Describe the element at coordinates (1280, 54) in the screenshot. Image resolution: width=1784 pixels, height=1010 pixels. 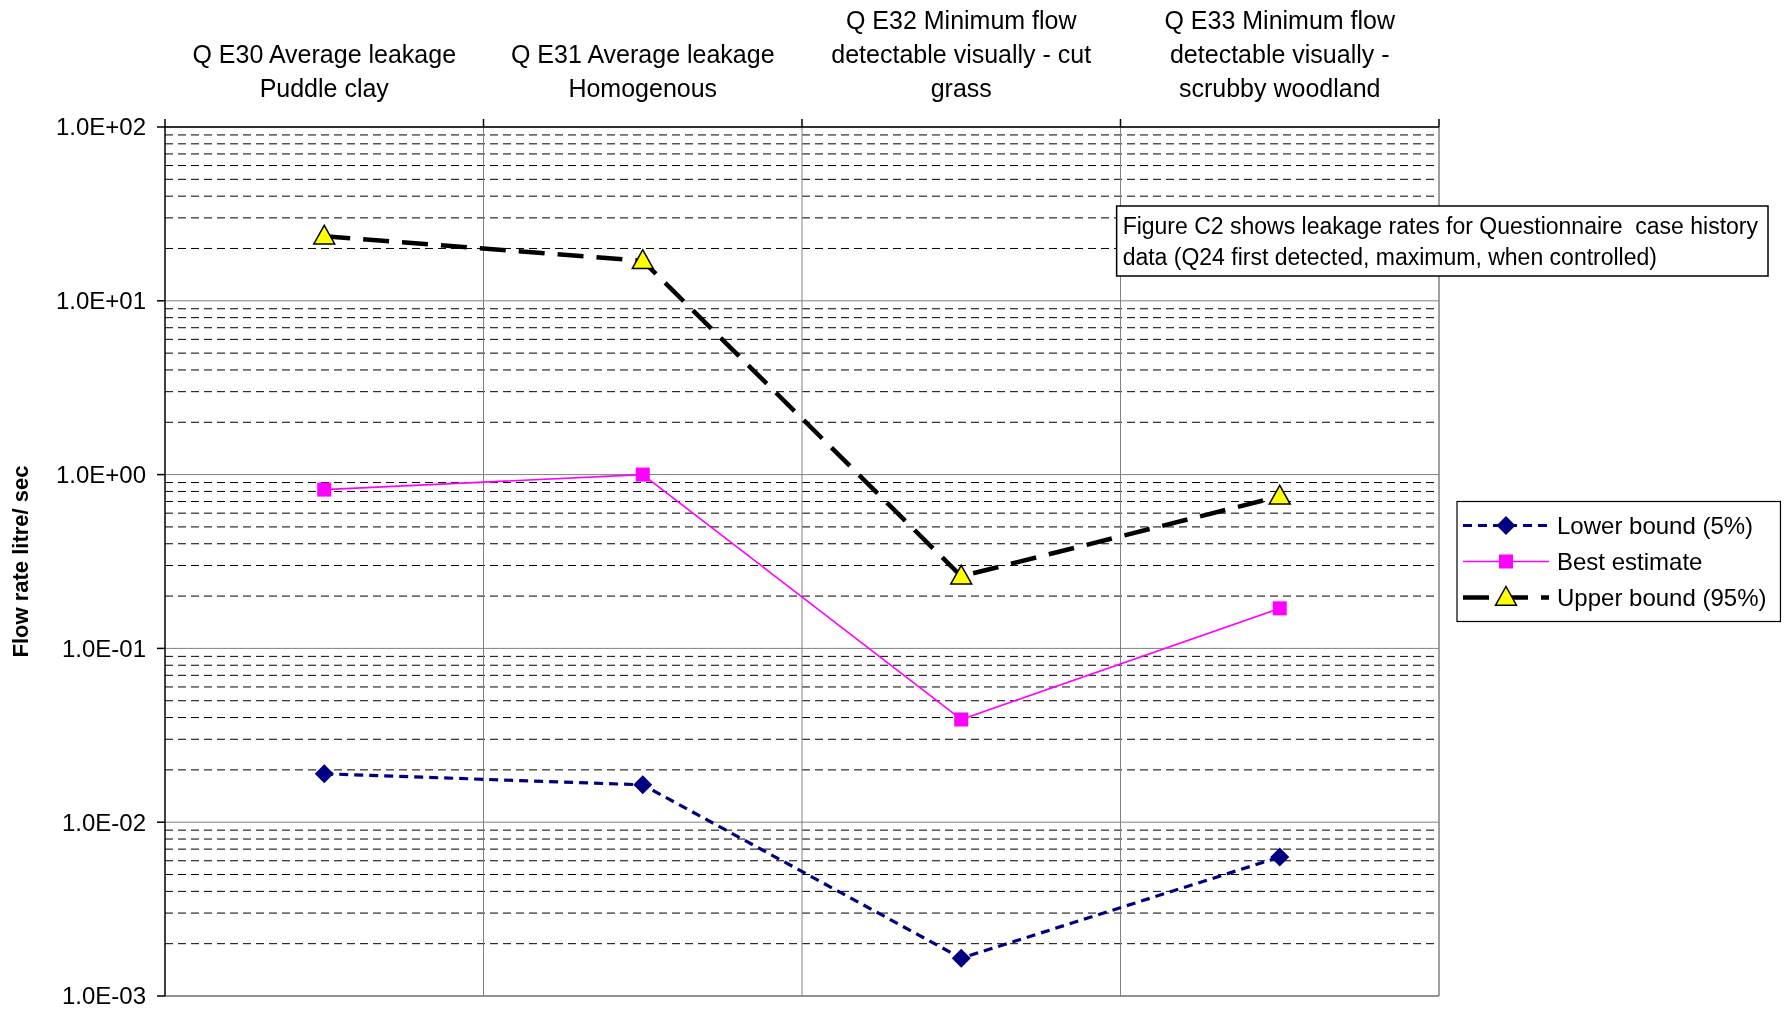
I see `x-tick-label: Q E33 Minimum flow detectable visually - scrubby woodland` at that location.